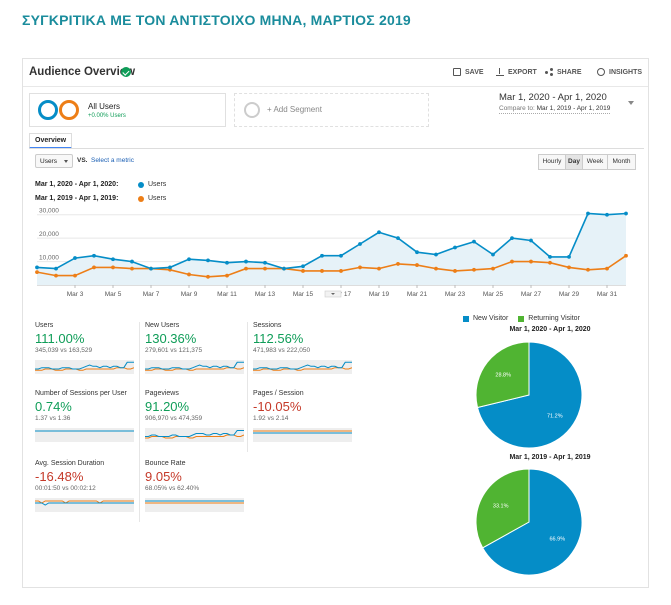  Describe the element at coordinates (331, 249) in the screenshot. I see `series-area-current` at that location.